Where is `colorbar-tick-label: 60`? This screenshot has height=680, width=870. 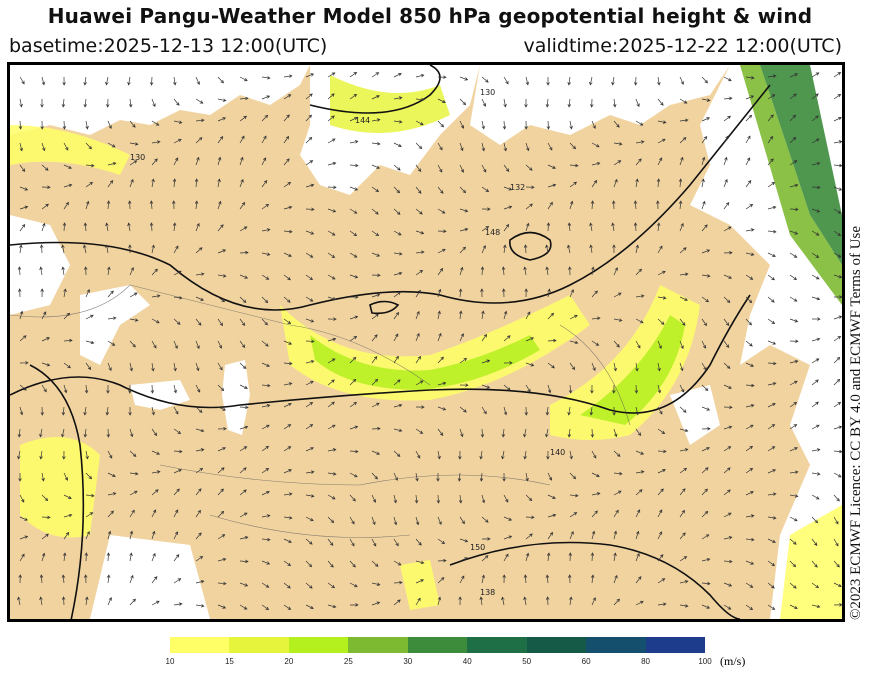 colorbar-tick-label: 60 is located at coordinates (586, 661).